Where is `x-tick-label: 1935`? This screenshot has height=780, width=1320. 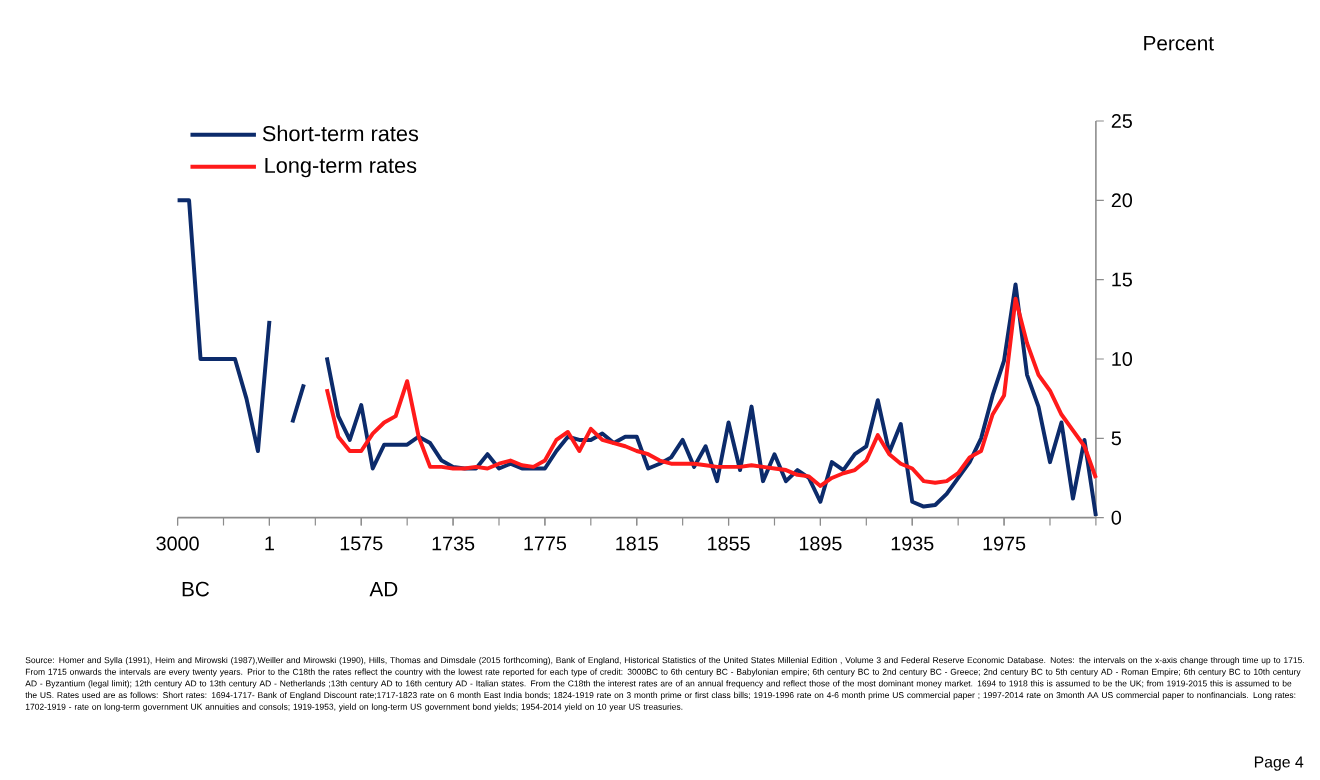 x-tick-label: 1935 is located at coordinates (912, 543).